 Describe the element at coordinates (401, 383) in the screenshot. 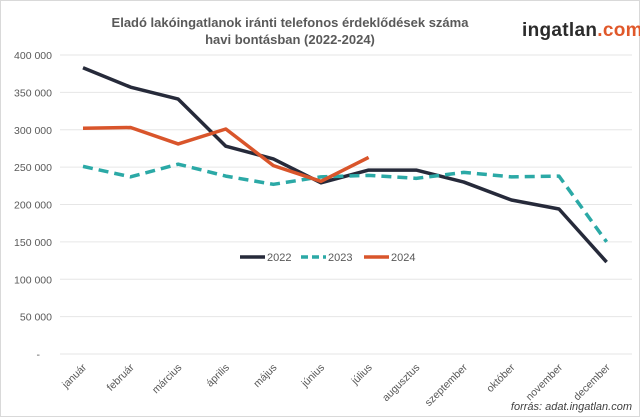

I see `x-tick-label: augusztus` at that location.